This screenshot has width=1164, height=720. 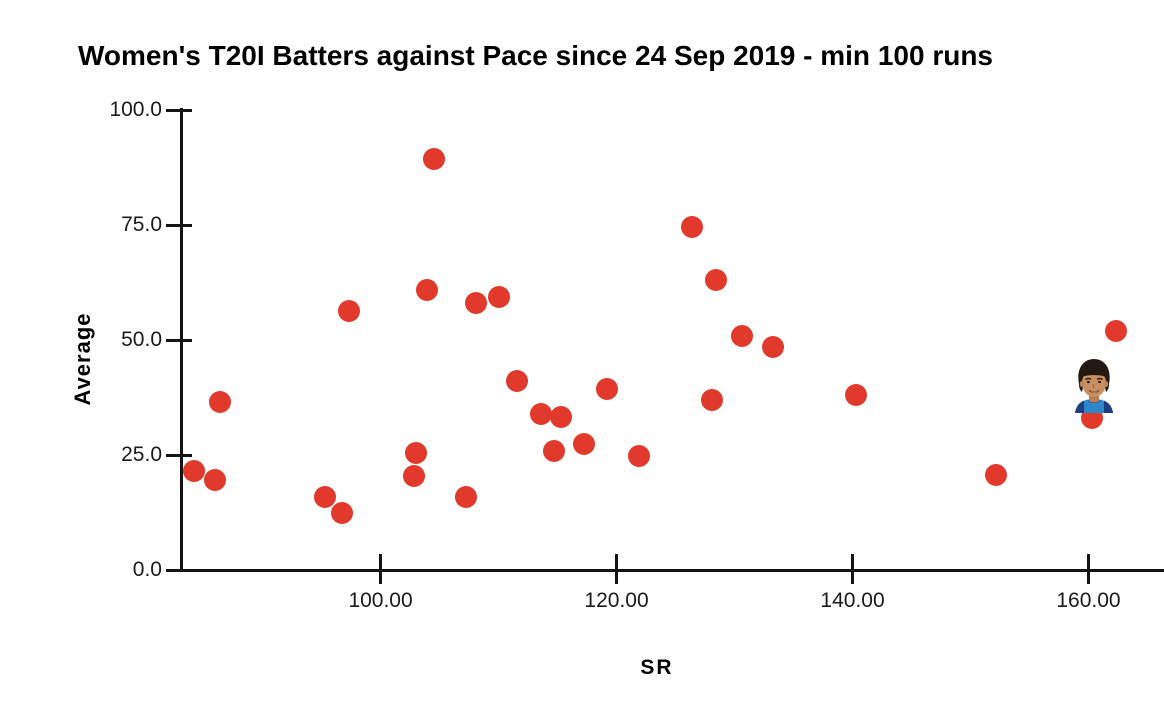 I want to click on y-axis-title: Average, so click(x=82, y=359).